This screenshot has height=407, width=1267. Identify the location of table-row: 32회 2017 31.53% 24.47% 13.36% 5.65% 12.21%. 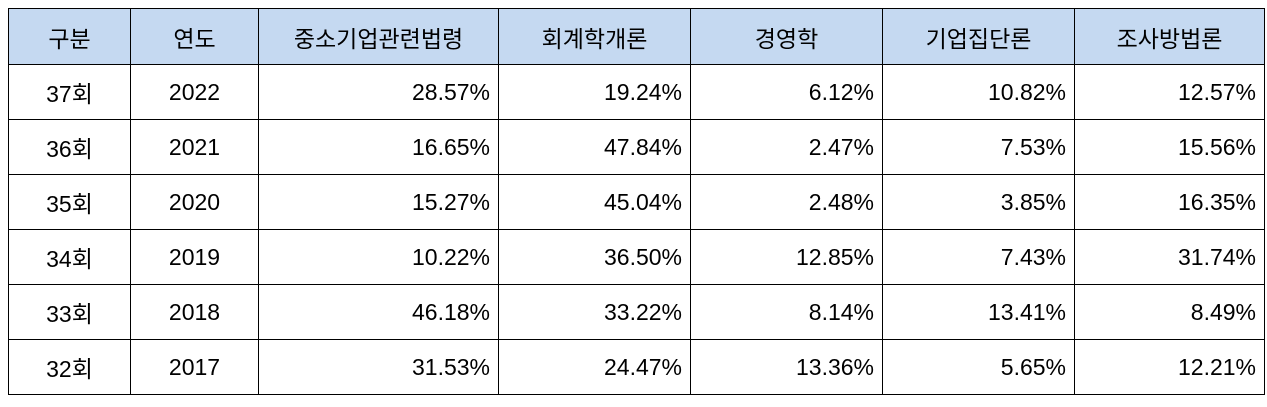
(636, 367).